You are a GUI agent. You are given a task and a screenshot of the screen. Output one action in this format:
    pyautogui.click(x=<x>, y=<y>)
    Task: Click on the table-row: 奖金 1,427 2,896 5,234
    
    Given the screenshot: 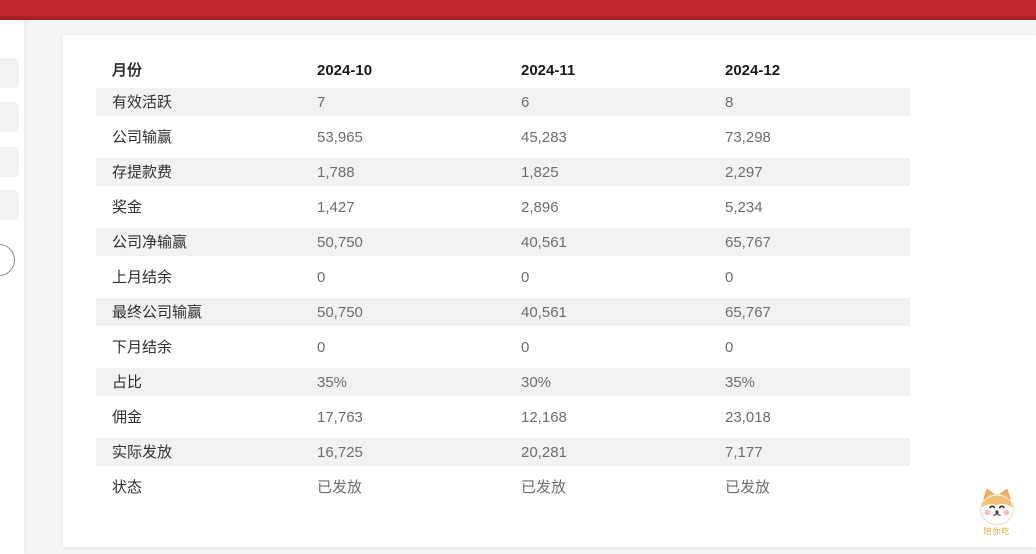 What is the action you would take?
    pyautogui.click(x=503, y=207)
    